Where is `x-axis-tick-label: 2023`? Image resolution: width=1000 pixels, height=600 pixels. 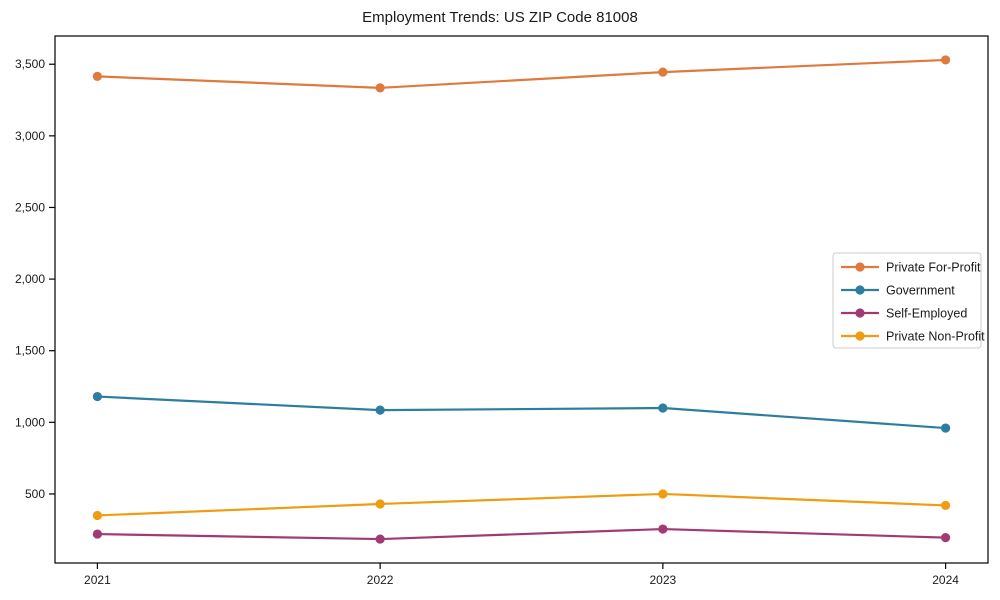 x-axis-tick-label: 2023 is located at coordinates (663, 580).